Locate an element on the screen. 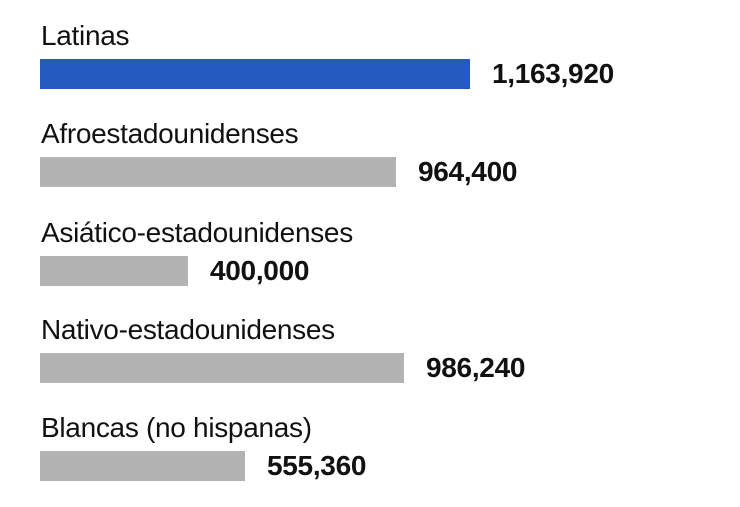 This screenshot has width=740, height=507. category-label: Asiático-estadounidenses is located at coordinates (197, 232).